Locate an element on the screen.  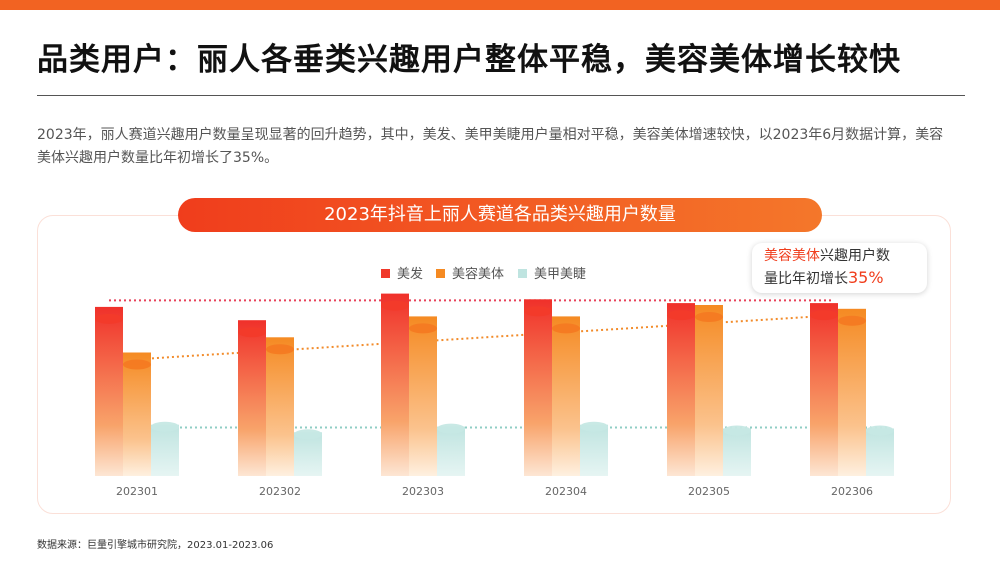
legend-swatch-nails is located at coordinates (522, 273).